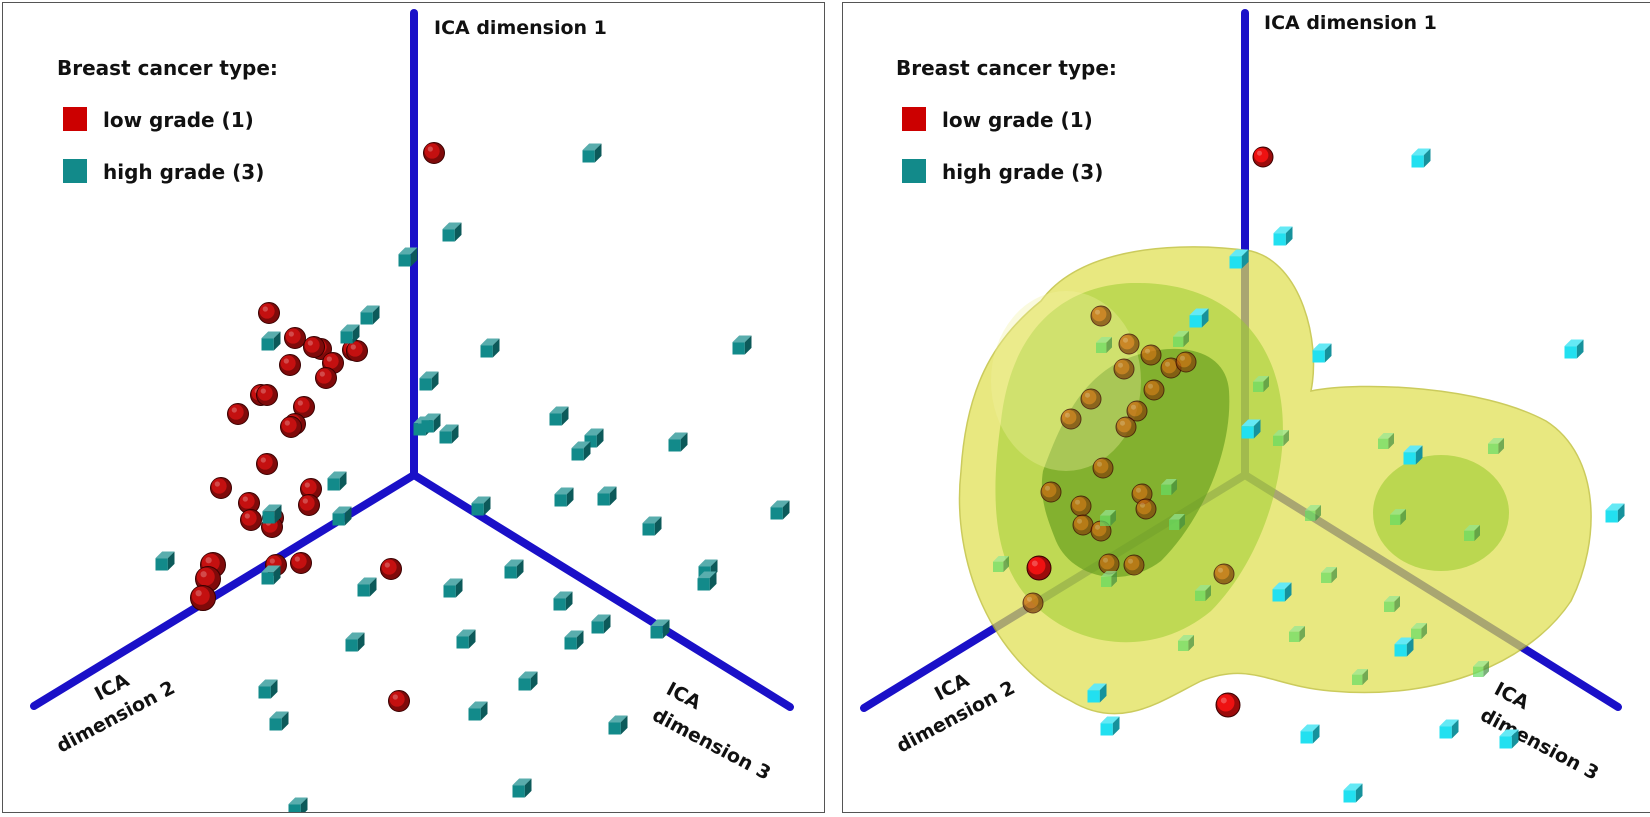 This screenshot has width=1650, height=817. What do you see at coordinates (167, 68) in the screenshot?
I see `legend-title: Breast cancer type:` at bounding box center [167, 68].